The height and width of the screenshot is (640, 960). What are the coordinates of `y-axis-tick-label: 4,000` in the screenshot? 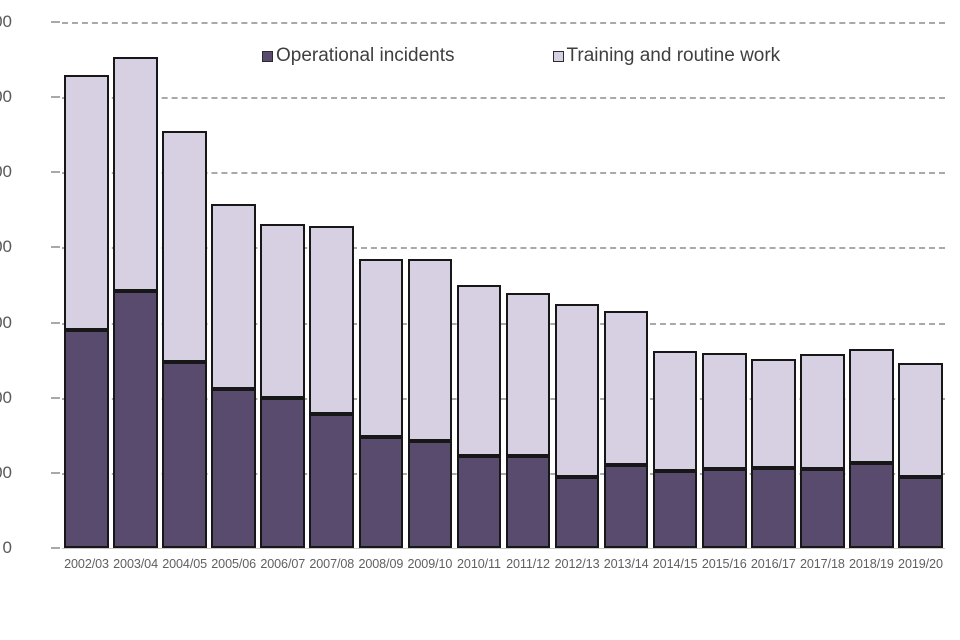 It's located at (6, 247).